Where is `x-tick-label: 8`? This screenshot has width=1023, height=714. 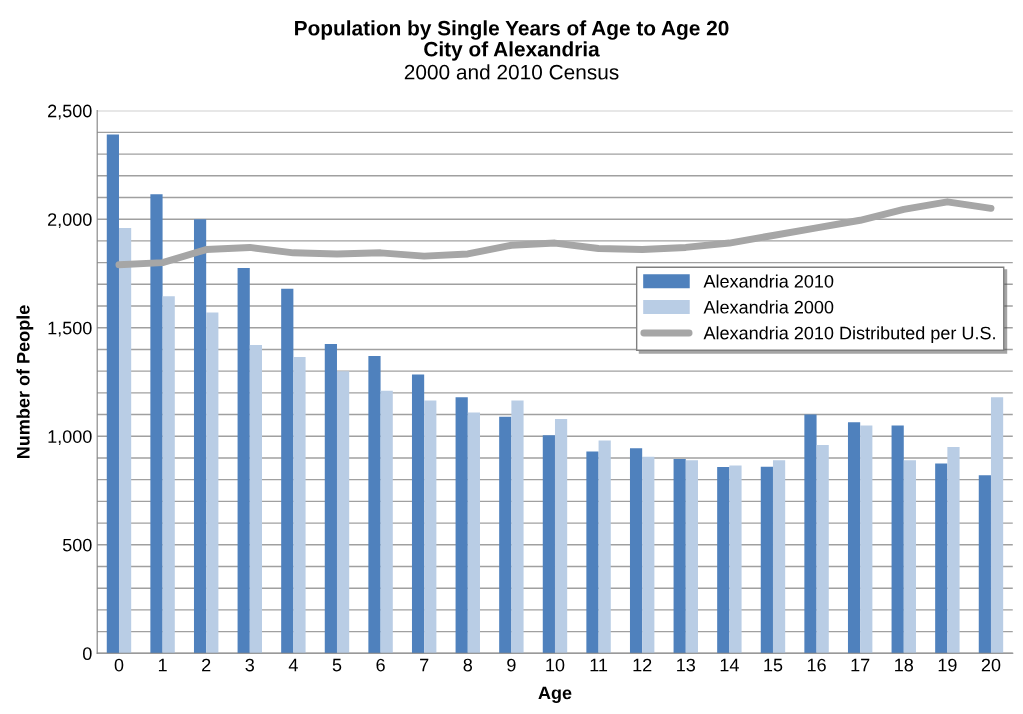 x-tick-label: 8 is located at coordinates (468, 665).